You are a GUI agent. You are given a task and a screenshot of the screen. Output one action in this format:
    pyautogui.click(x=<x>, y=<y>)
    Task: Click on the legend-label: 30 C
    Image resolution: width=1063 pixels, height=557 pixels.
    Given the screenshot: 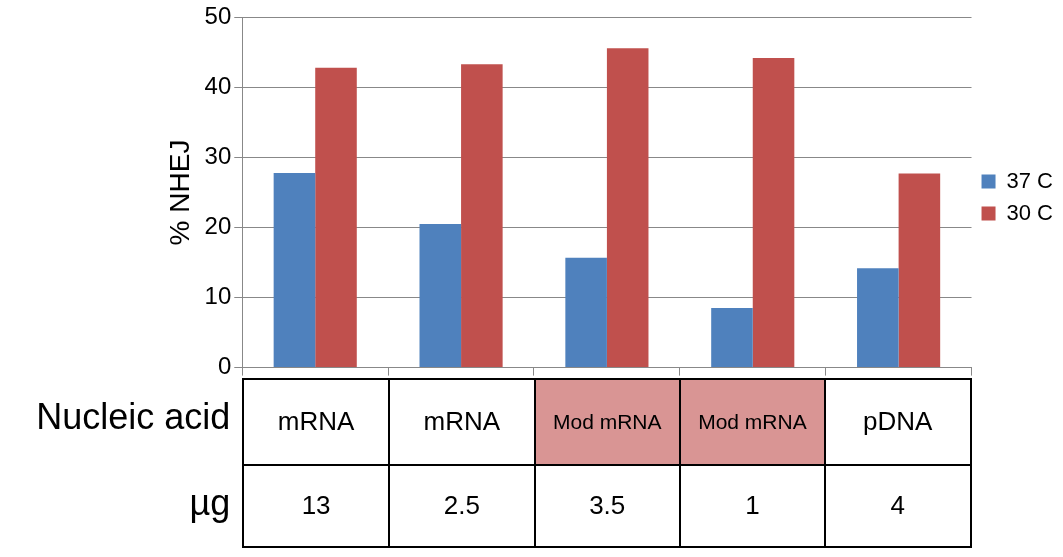 What is the action you would take?
    pyautogui.click(x=1030, y=212)
    